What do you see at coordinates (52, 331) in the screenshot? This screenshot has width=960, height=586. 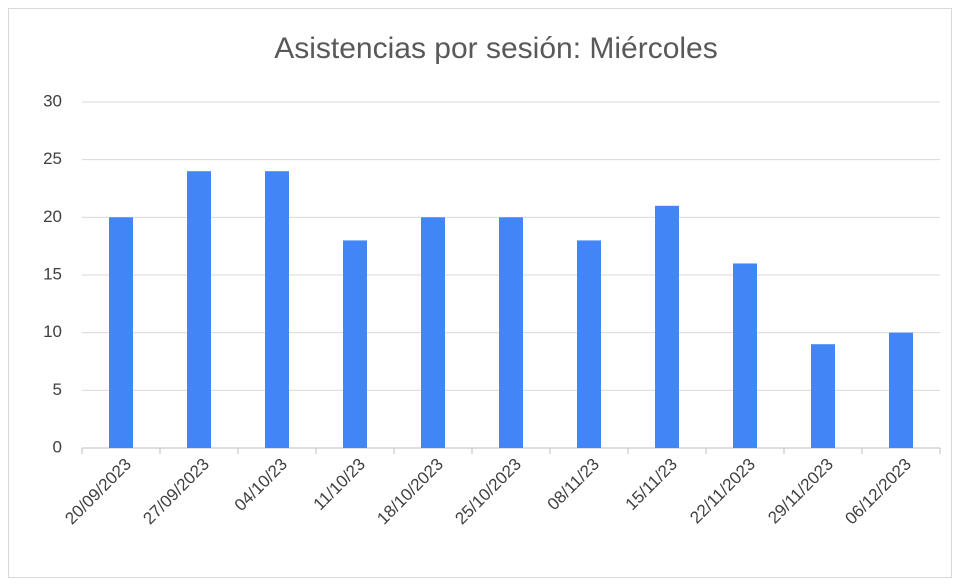 I see `y-tick-label: 10` at bounding box center [52, 331].